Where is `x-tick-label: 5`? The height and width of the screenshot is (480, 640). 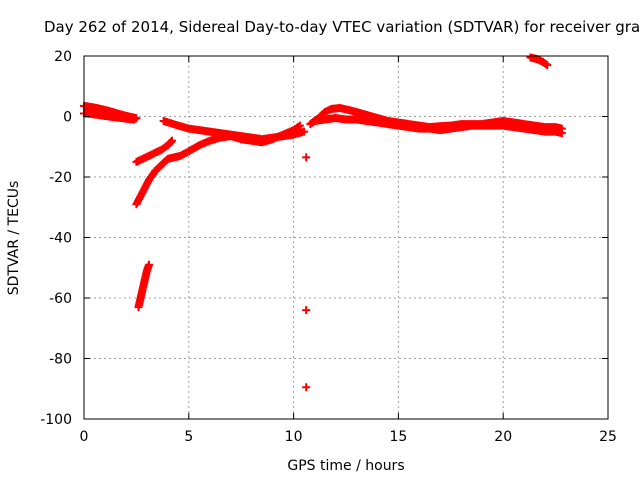 x-tick-label: 5 is located at coordinates (188, 437).